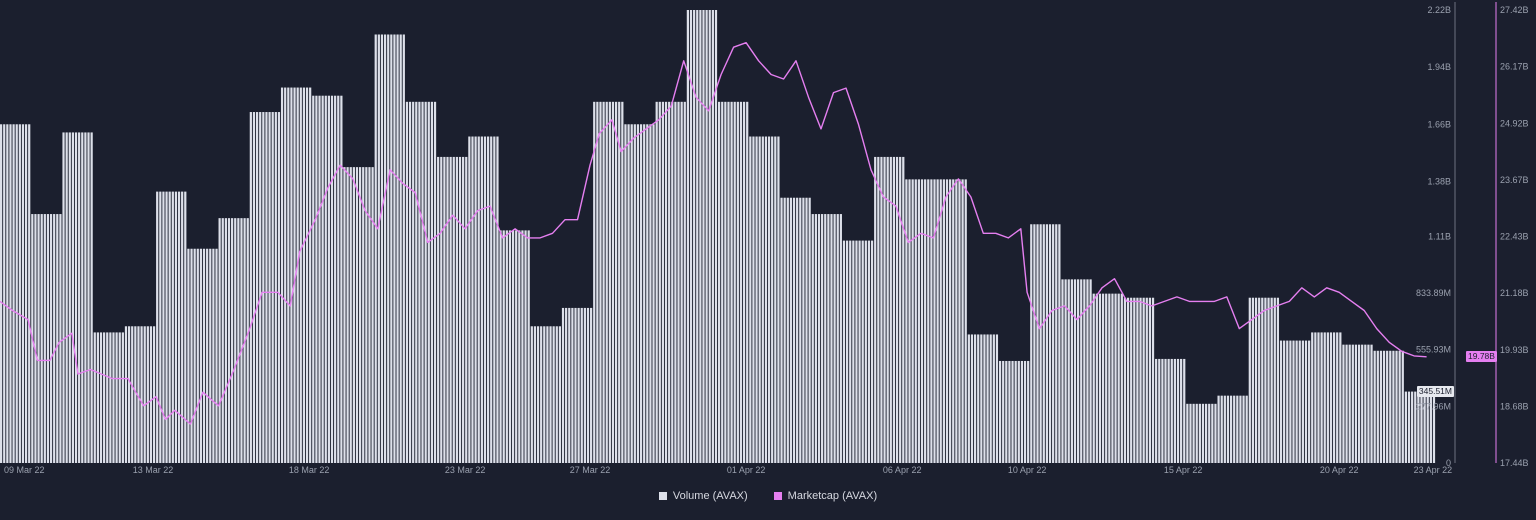  What do you see at coordinates (825, 496) in the screenshot?
I see `legend-item-marketcap: Marketcap (AVAX)` at bounding box center [825, 496].